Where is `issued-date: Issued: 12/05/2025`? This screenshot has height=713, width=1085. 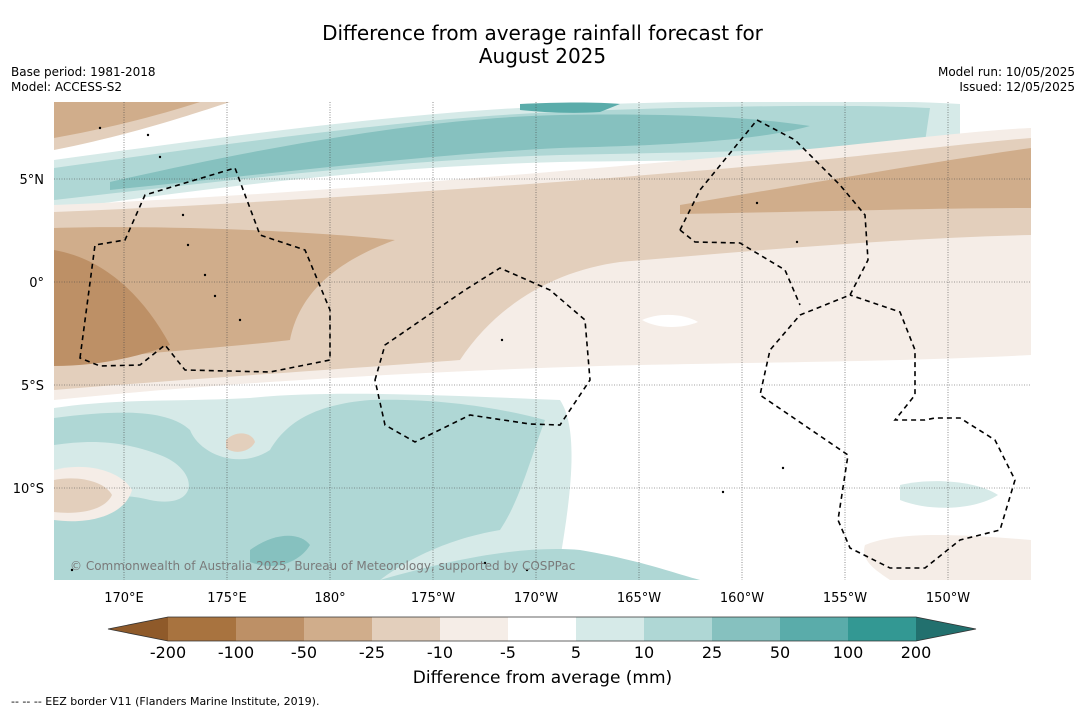 issued-date: Issued: 12/05/2025 is located at coordinates (1017, 87).